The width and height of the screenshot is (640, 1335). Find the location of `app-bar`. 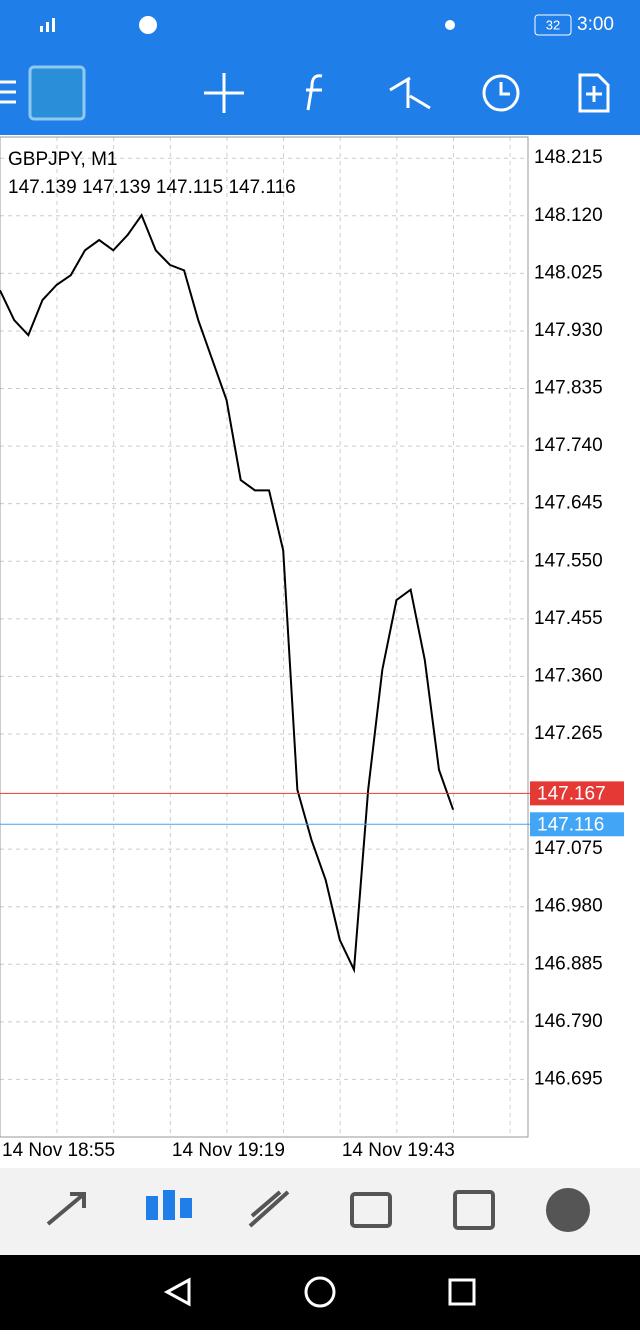

app-bar is located at coordinates (320, 67).